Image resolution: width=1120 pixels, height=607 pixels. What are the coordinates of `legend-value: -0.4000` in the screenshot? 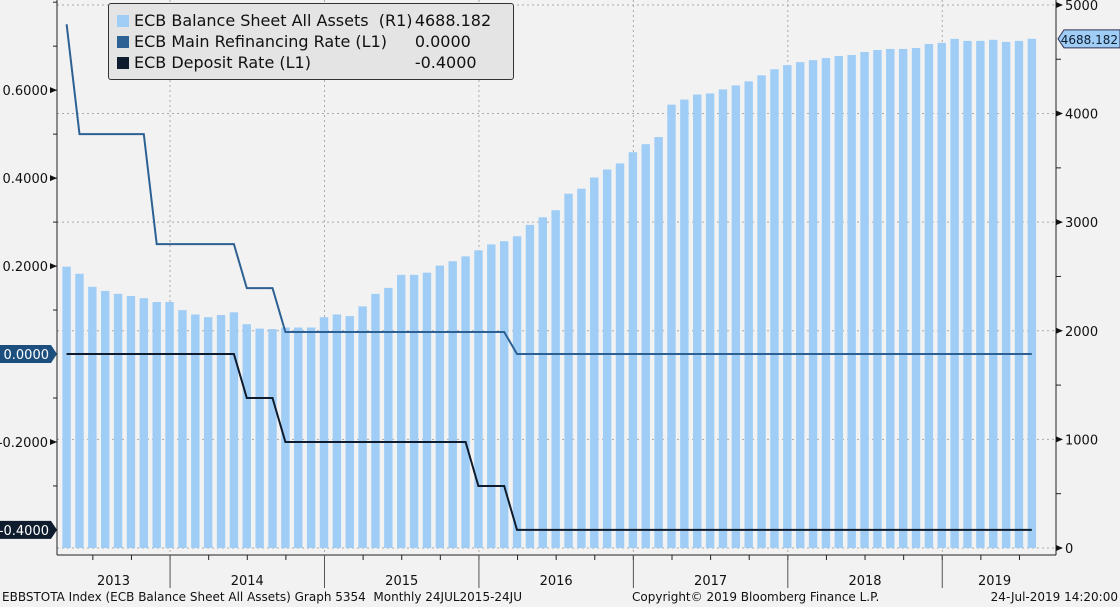 It's located at (445, 62).